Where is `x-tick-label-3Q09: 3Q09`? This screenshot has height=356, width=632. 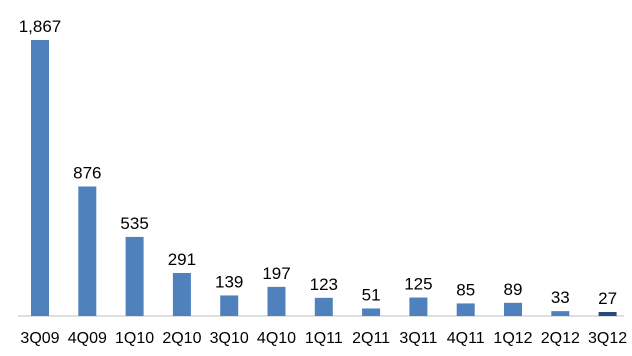
x-tick-label-3Q09: 3Q09 is located at coordinates (39, 338).